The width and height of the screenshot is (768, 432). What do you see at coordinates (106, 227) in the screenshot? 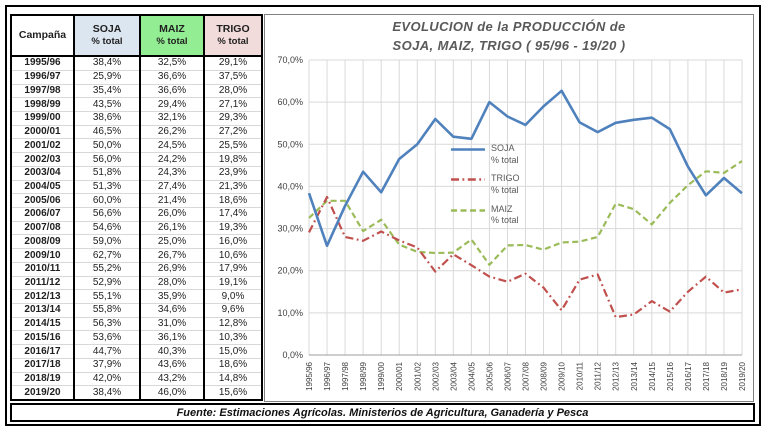
I see `soja-value-cell: 54,6%` at bounding box center [106, 227].